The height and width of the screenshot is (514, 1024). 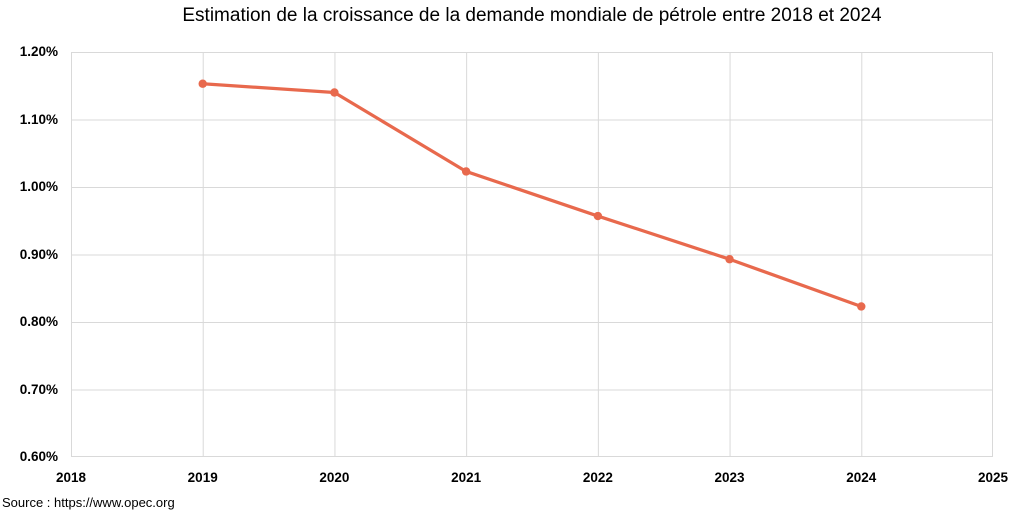 I want to click on data-point-2024, so click(x=861, y=306).